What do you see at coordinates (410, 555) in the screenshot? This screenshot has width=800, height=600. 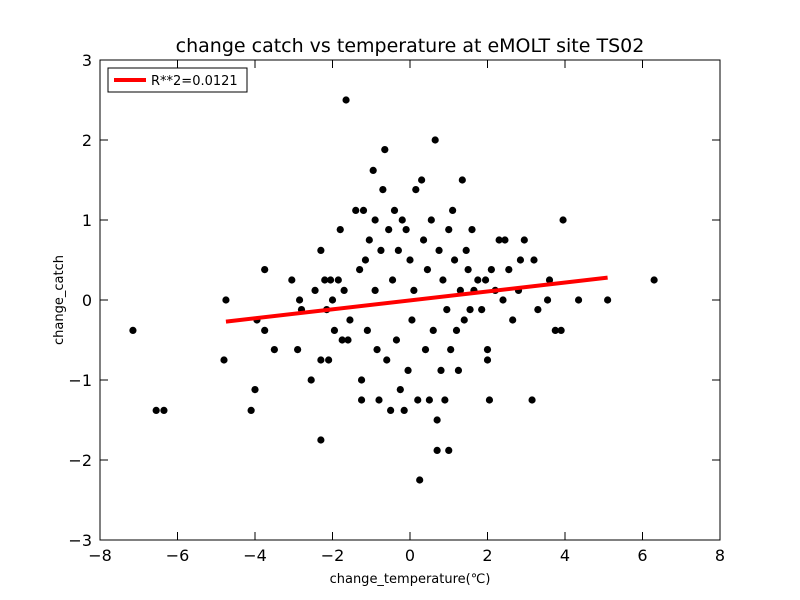 I see `x-tick-label: 0` at bounding box center [410, 555].